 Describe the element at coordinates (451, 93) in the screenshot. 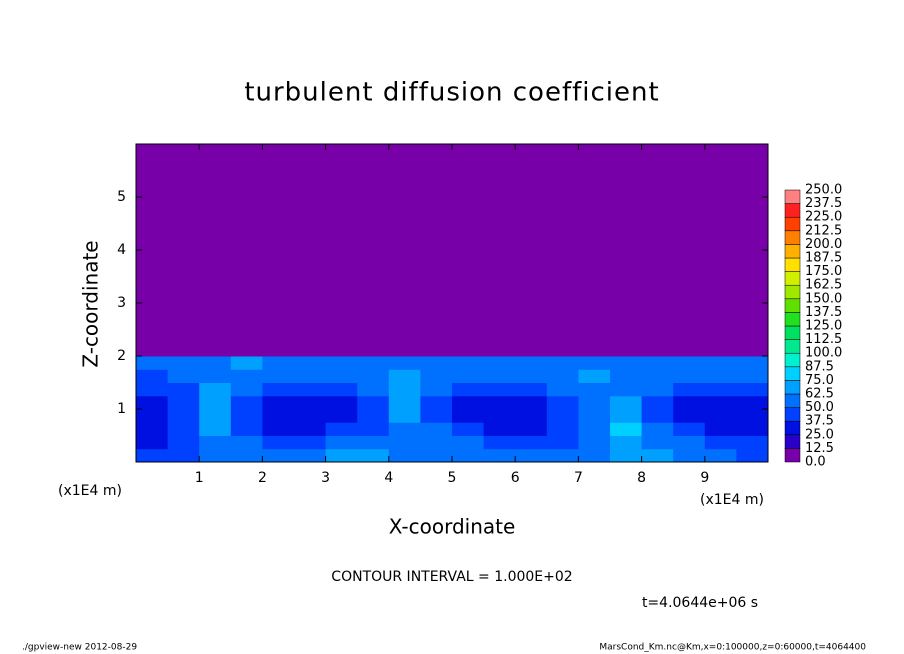

I see `chart-title: turbulent diffusion coefficient` at that location.